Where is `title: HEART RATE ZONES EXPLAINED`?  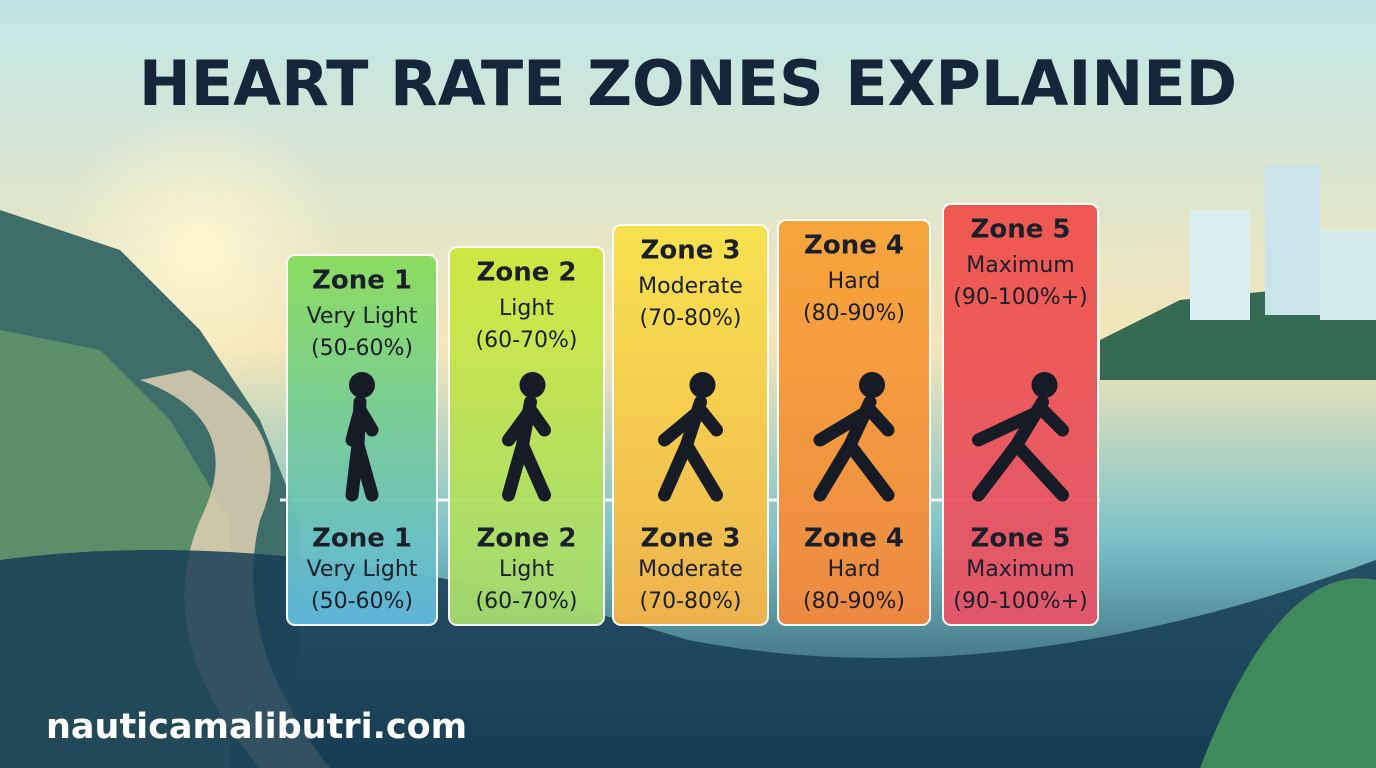 title: HEART RATE ZONES EXPLAINED is located at coordinates (688, 83).